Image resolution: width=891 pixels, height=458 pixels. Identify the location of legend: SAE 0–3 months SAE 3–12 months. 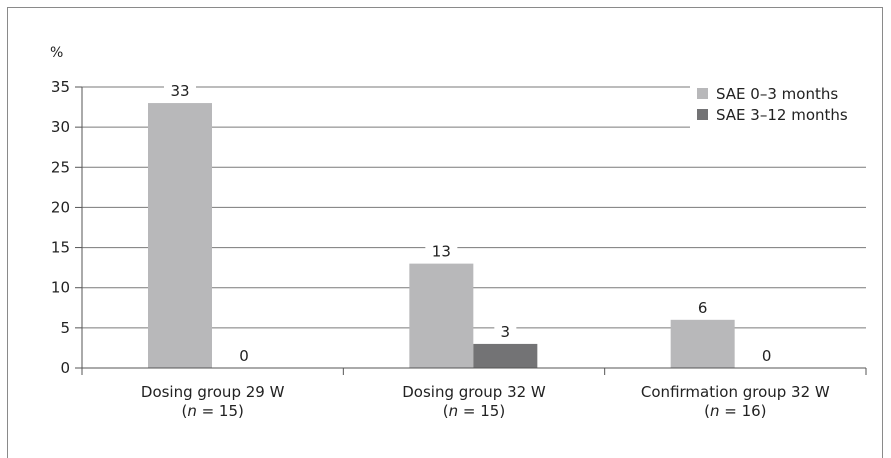
(779, 106).